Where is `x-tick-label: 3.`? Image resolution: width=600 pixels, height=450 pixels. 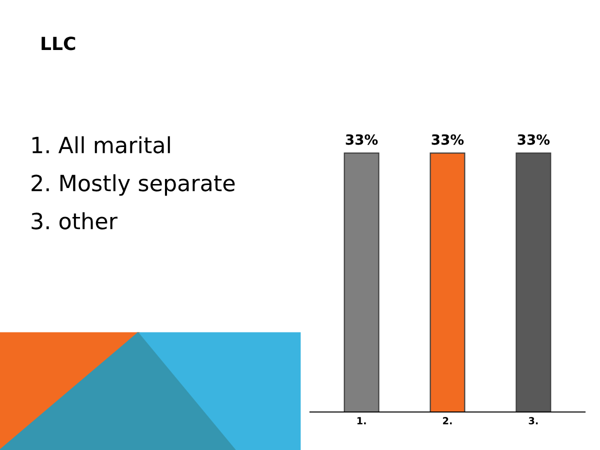
x-tick-label: 3. is located at coordinates (533, 420).